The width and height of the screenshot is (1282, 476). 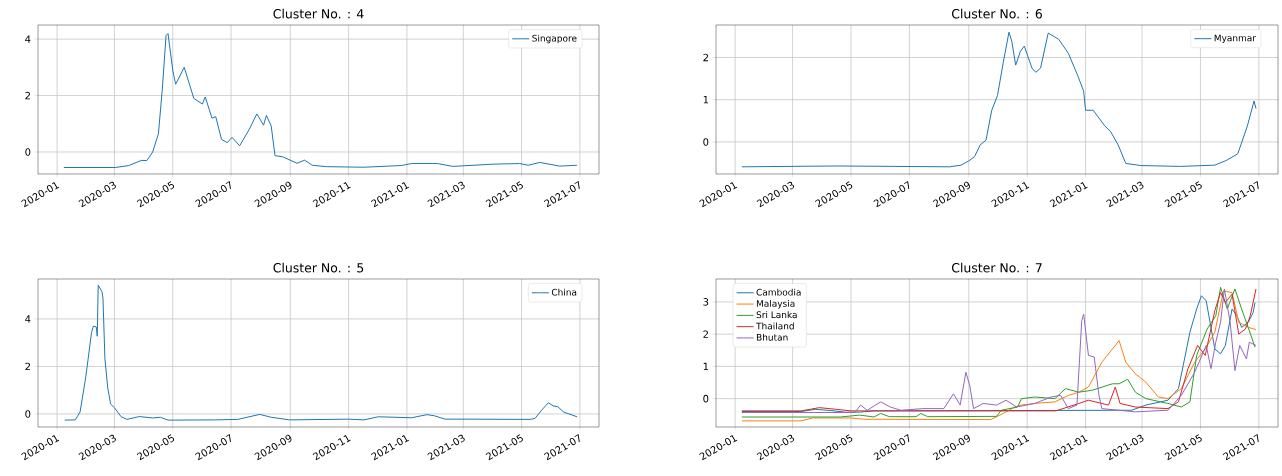 What do you see at coordinates (318, 13) in the screenshot?
I see `chart-title: Cluster No. : 4` at bounding box center [318, 13].